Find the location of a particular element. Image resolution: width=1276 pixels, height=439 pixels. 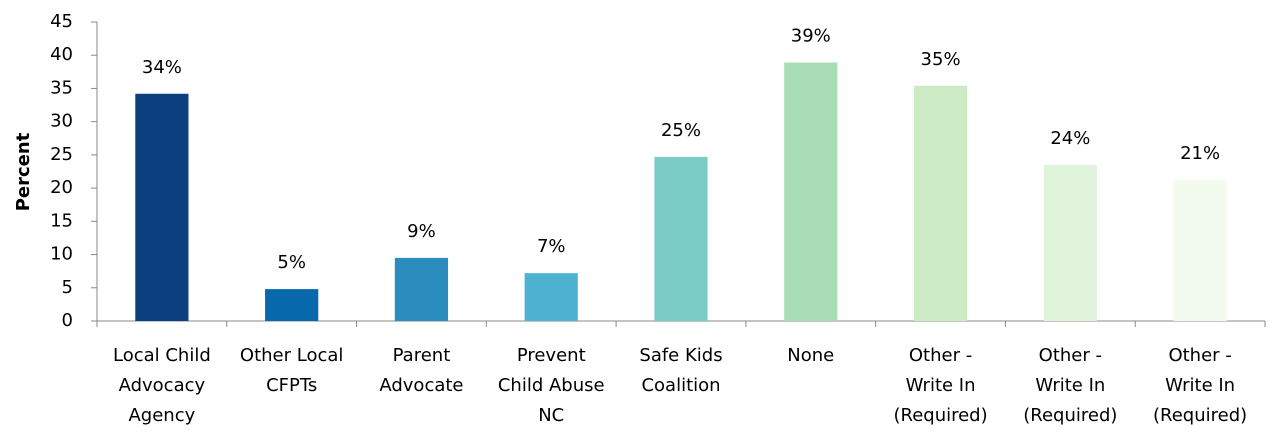

x-tick-label: None is located at coordinates (810, 355).